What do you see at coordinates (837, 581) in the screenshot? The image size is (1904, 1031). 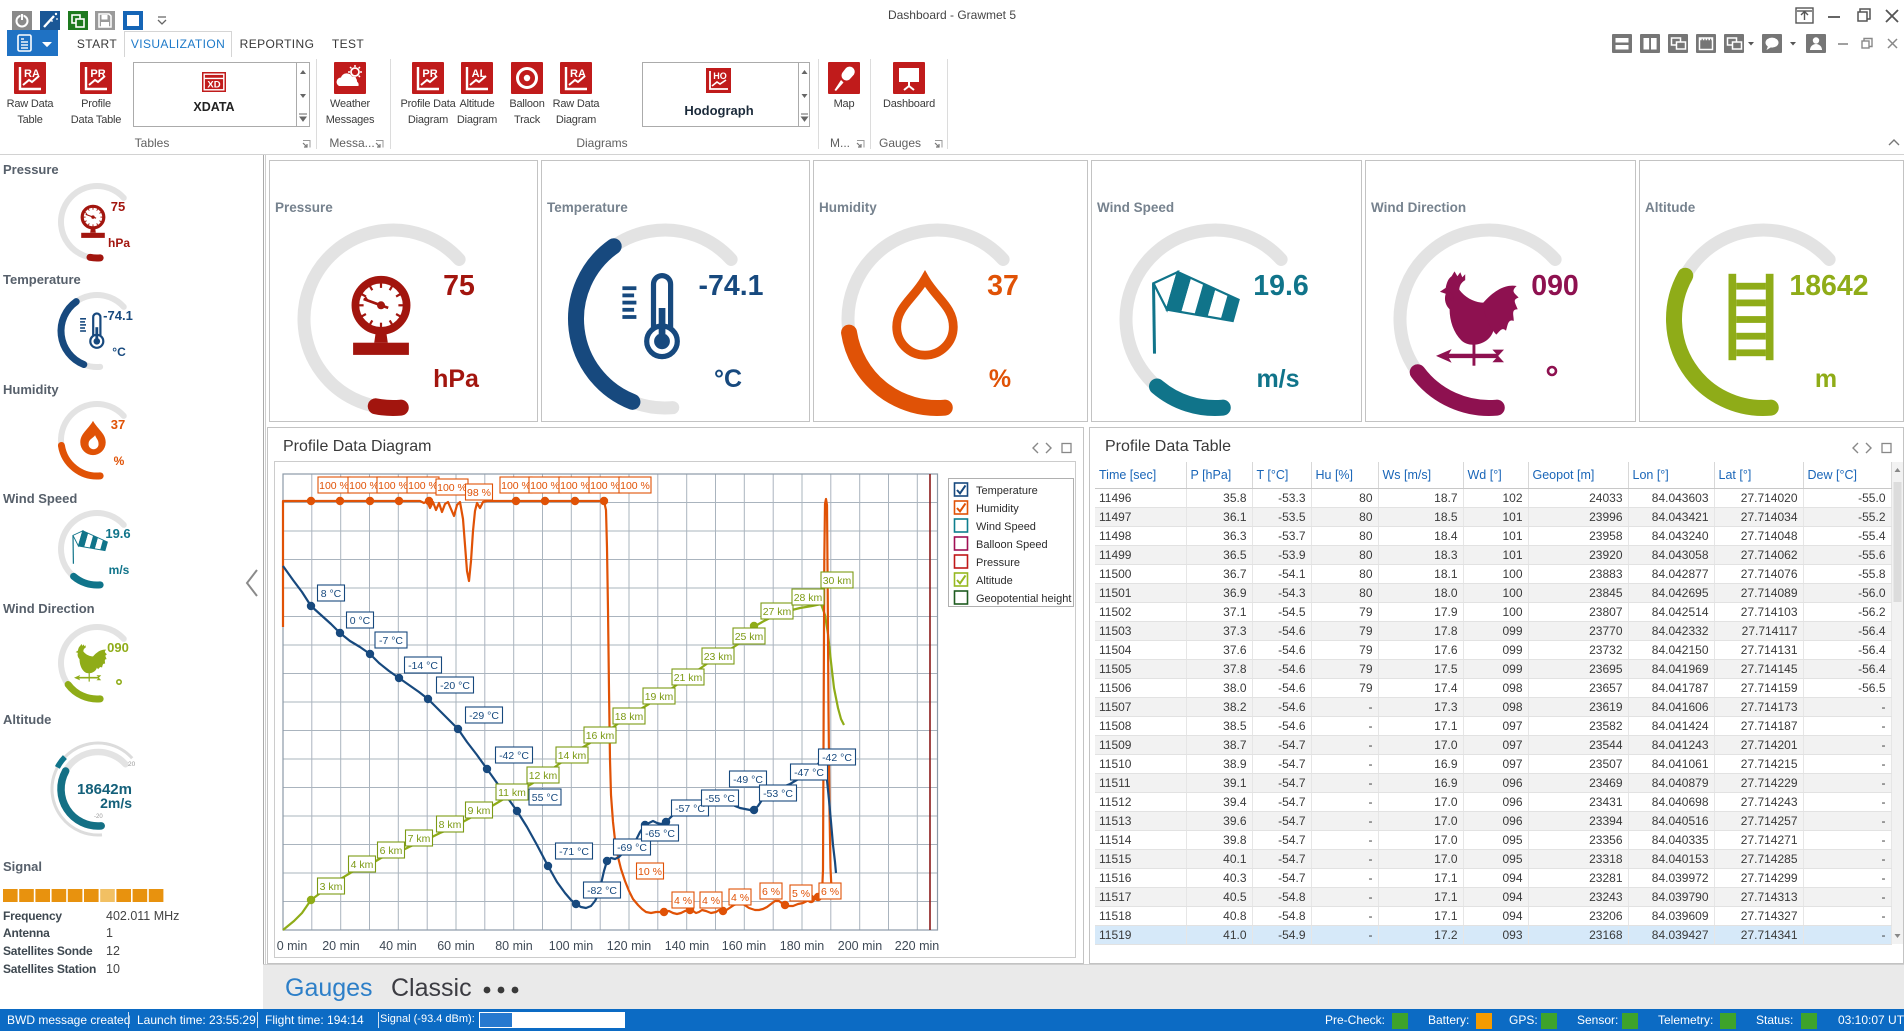 I see `svg-text: 30 km` at bounding box center [837, 581].